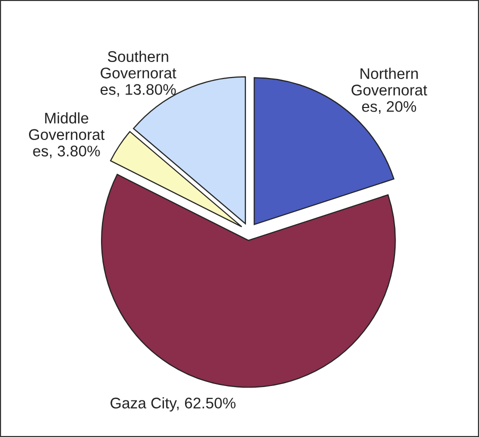  I want to click on slice-label: Southern Governorat es, 13.80%, so click(138, 73).